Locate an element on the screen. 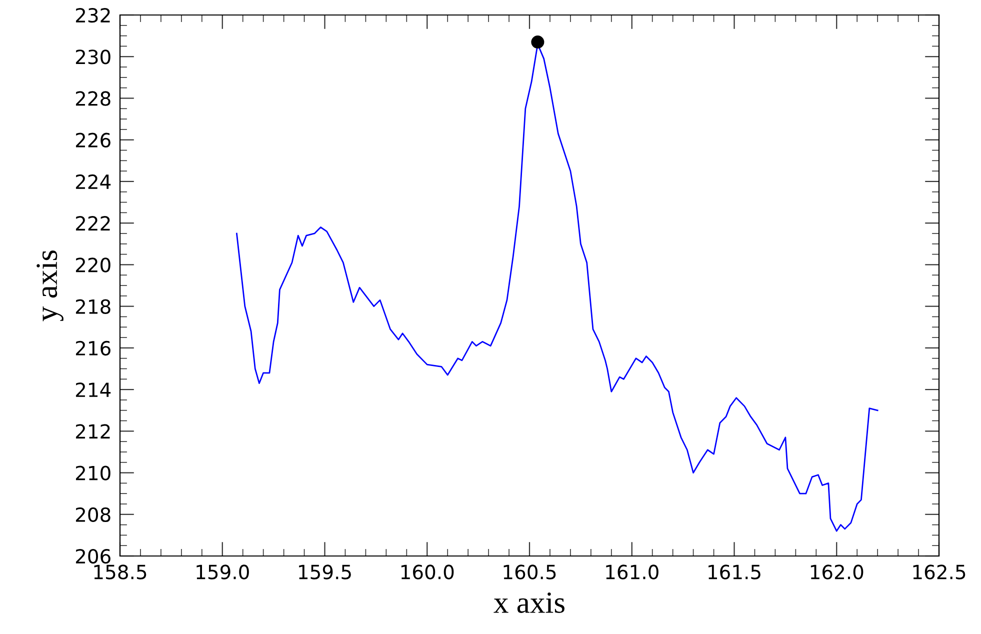 The image size is (981, 634). y-tick-label: 218 is located at coordinates (93, 306).